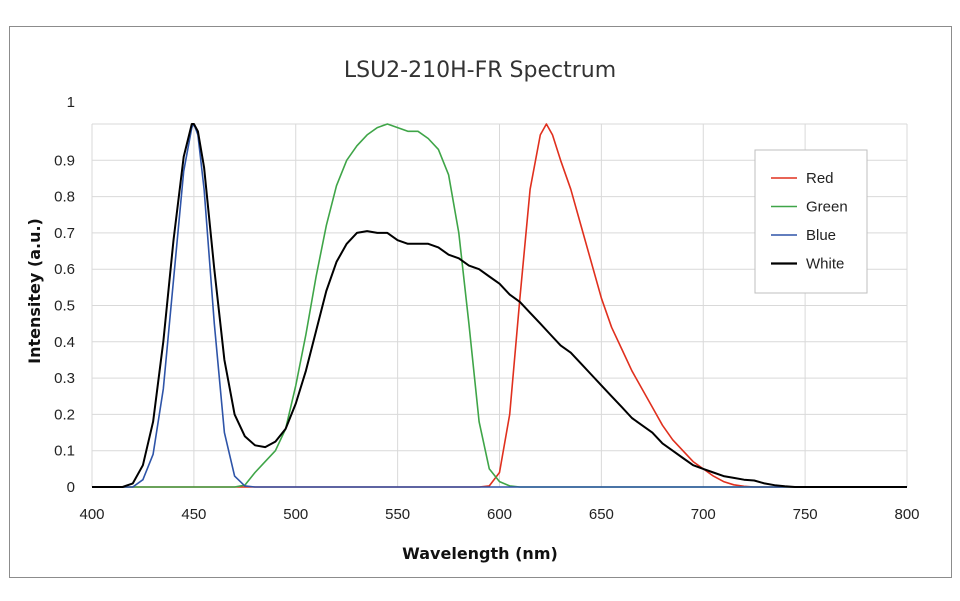 The width and height of the screenshot is (960, 601). Describe the element at coordinates (821, 235) in the screenshot. I see `legend-label-blue: Blue` at that location.